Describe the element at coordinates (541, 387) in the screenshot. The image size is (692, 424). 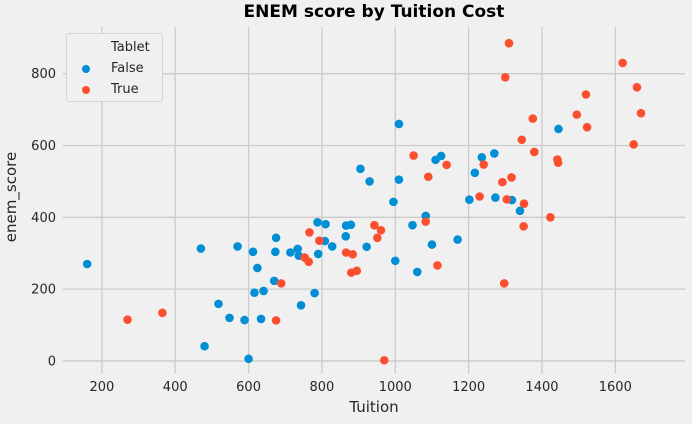
I see `x-tick-label: 1400` at that location.